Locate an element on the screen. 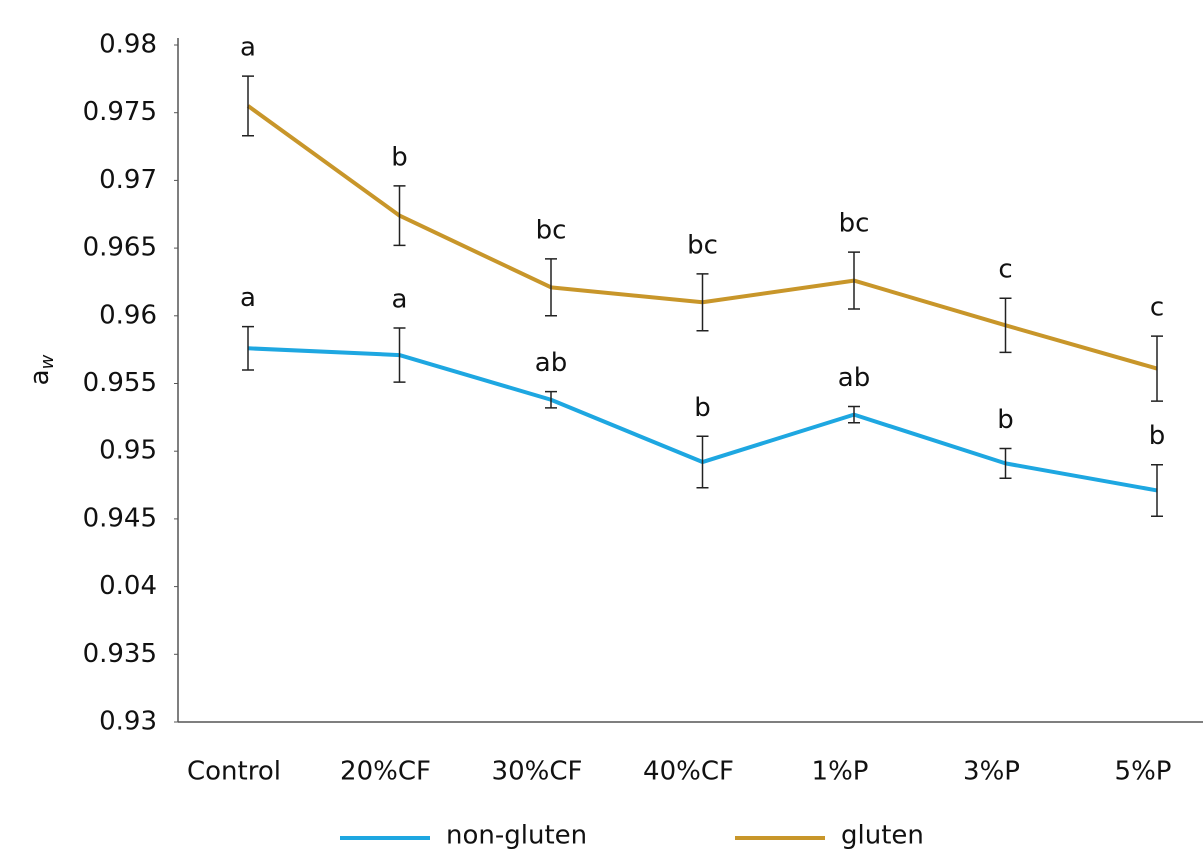 This screenshot has width=1203, height=857. legend-label: non-gluten is located at coordinates (516, 836).